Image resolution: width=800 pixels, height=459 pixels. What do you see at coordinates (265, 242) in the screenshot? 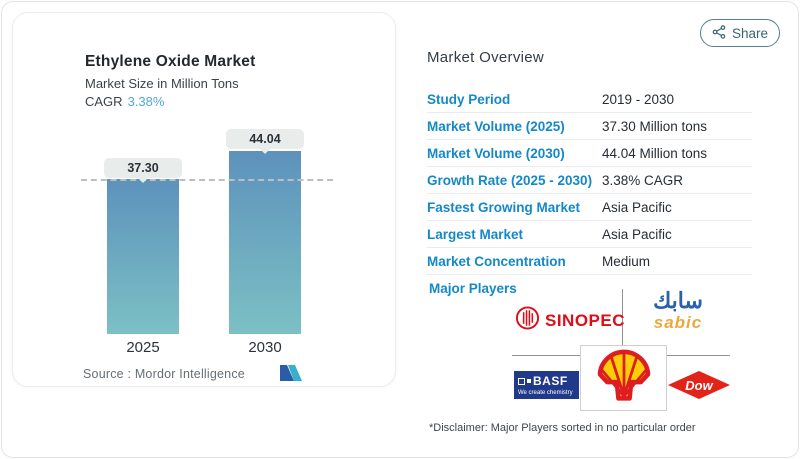
I see `bar-2030` at bounding box center [265, 242].